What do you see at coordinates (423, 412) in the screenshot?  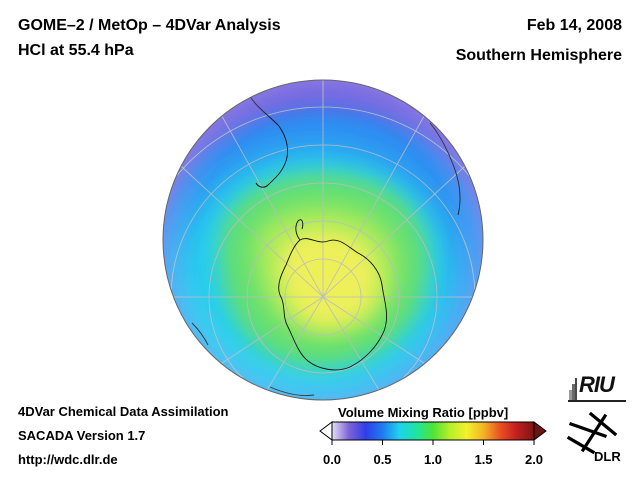 I see `colorbar-title: Volume Mixing Ratio [ppbv]` at bounding box center [423, 412].